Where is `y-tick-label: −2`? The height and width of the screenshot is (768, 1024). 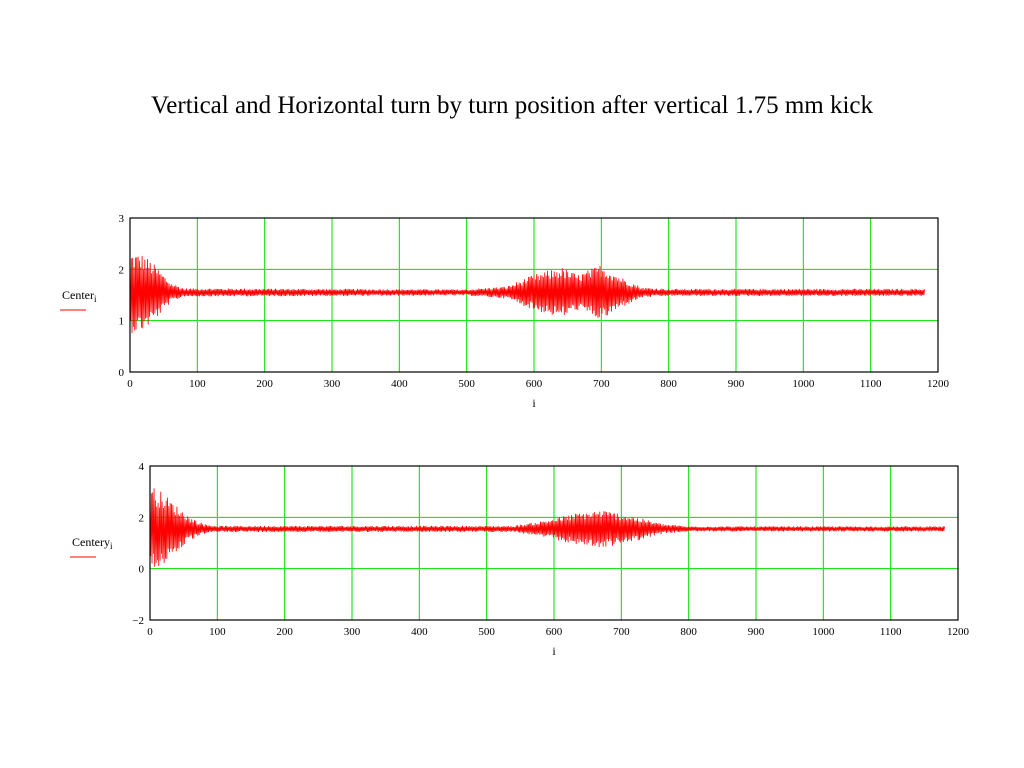 y-tick-label: −2 is located at coordinates (138, 621).